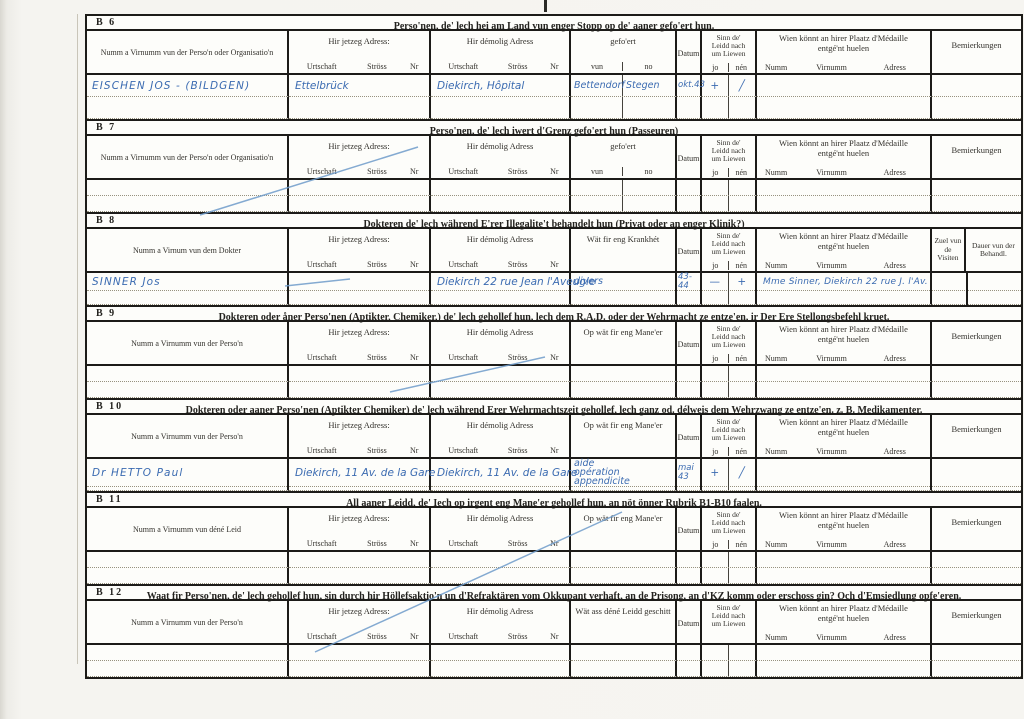  Describe the element at coordinates (110, 406) in the screenshot. I see `section-code: B 10` at that location.